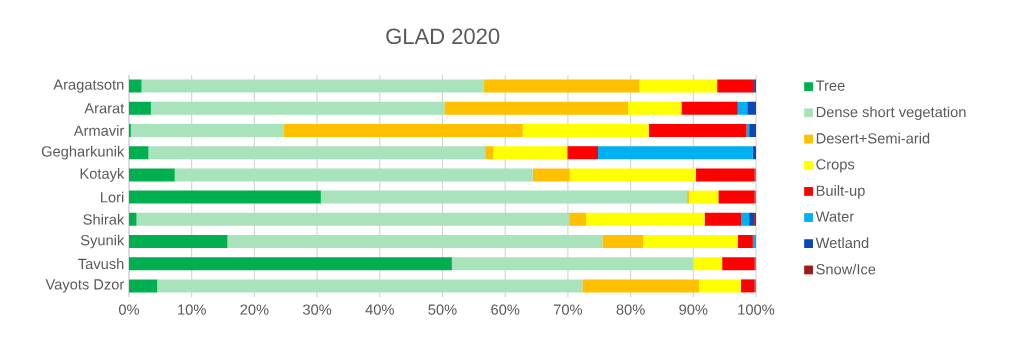 Image resolution: width=1024 pixels, height=343 pixels. I want to click on y-tick-label: Vayots Dzor, so click(85, 286).